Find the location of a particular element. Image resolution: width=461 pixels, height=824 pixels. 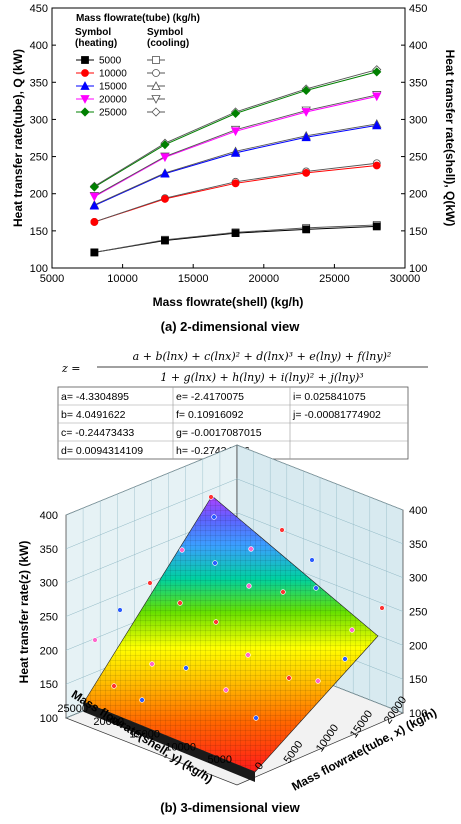

x-tick-label: 25000 is located at coordinates (334, 279).